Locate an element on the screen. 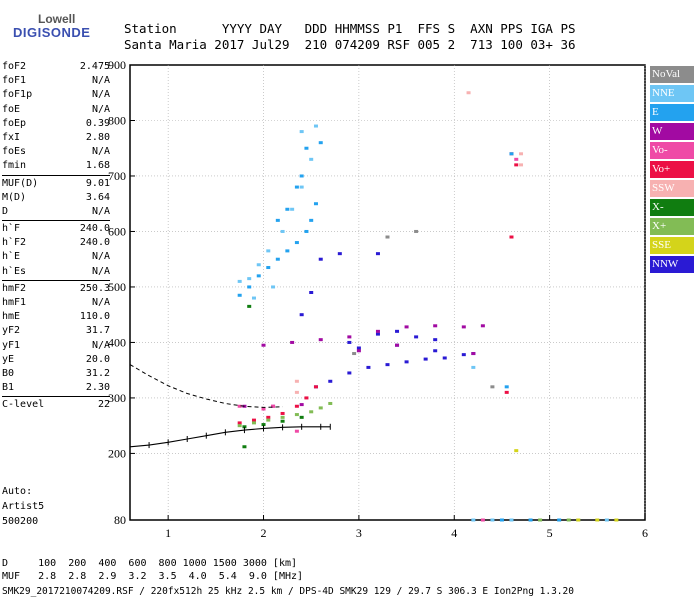  param-name: MUF(D) is located at coordinates (20, 183).